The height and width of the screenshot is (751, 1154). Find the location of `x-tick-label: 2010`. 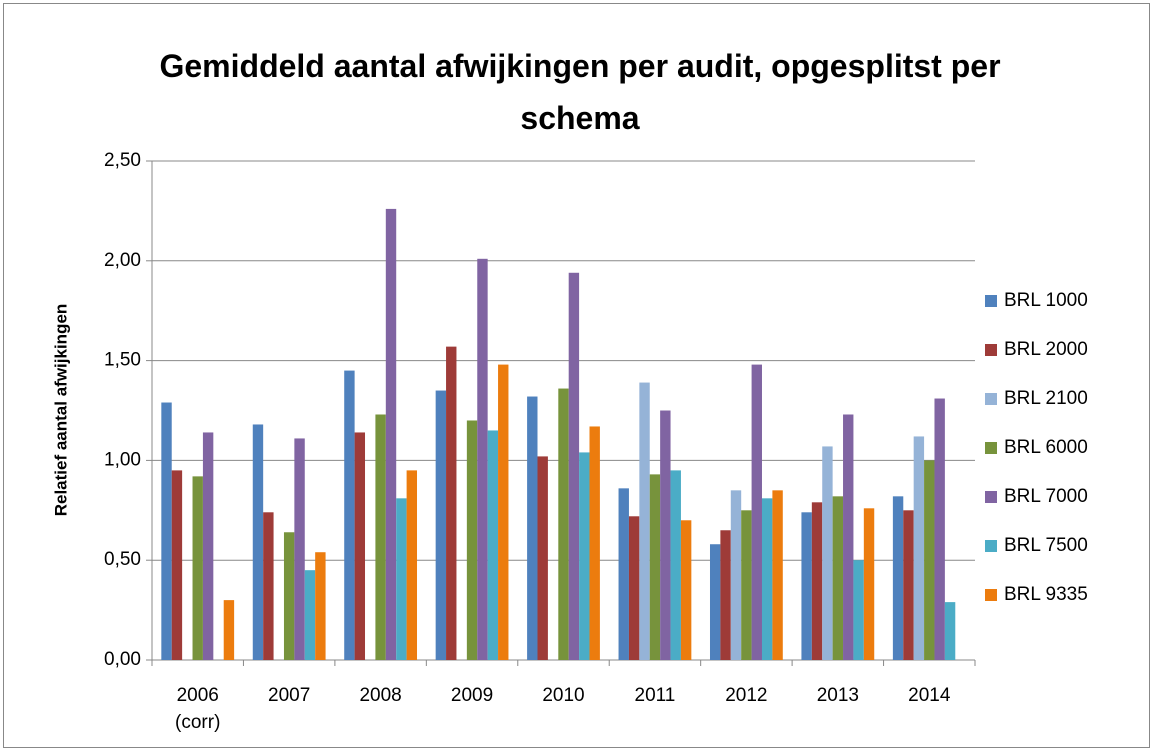

x-tick-label: 2010 is located at coordinates (563, 695).